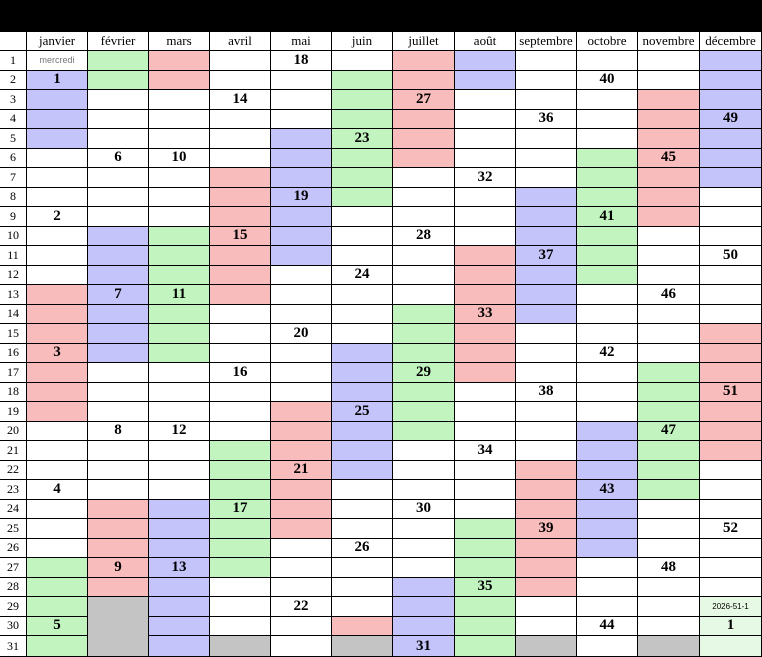  What do you see at coordinates (301, 605) in the screenshot?
I see `week-number: 22` at bounding box center [301, 605].